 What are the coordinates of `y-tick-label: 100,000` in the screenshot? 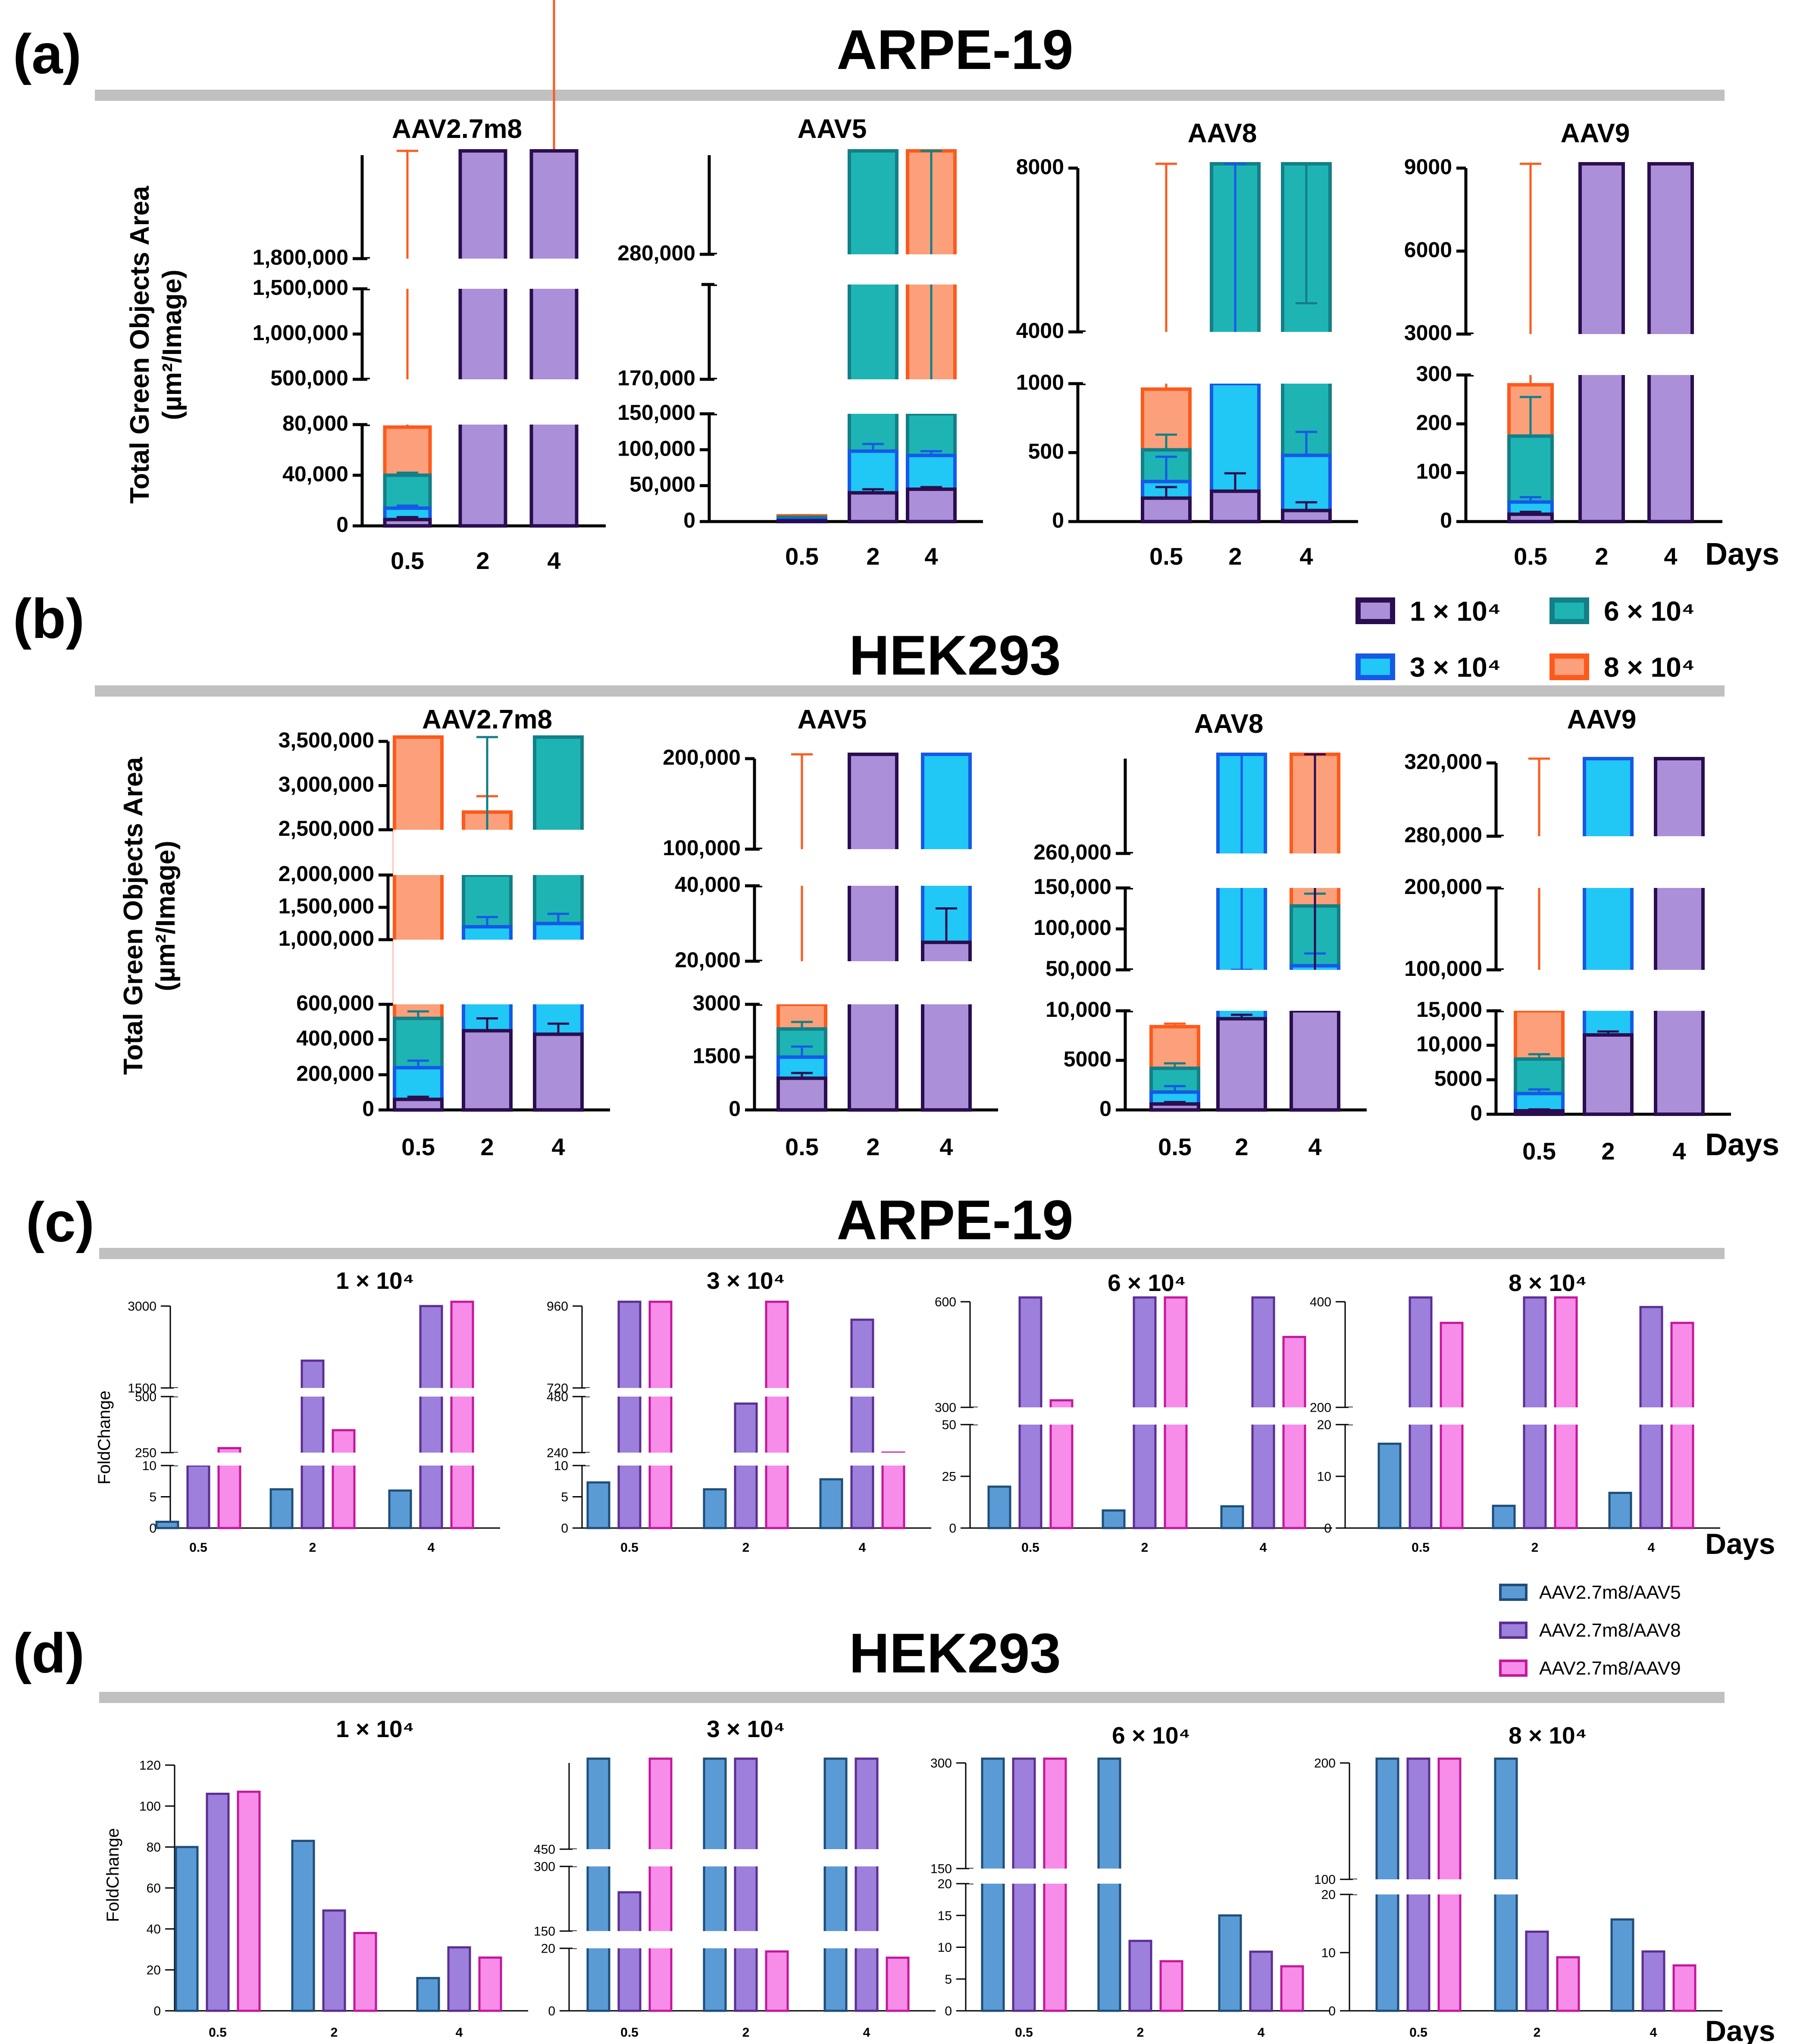 It's located at (702, 848).